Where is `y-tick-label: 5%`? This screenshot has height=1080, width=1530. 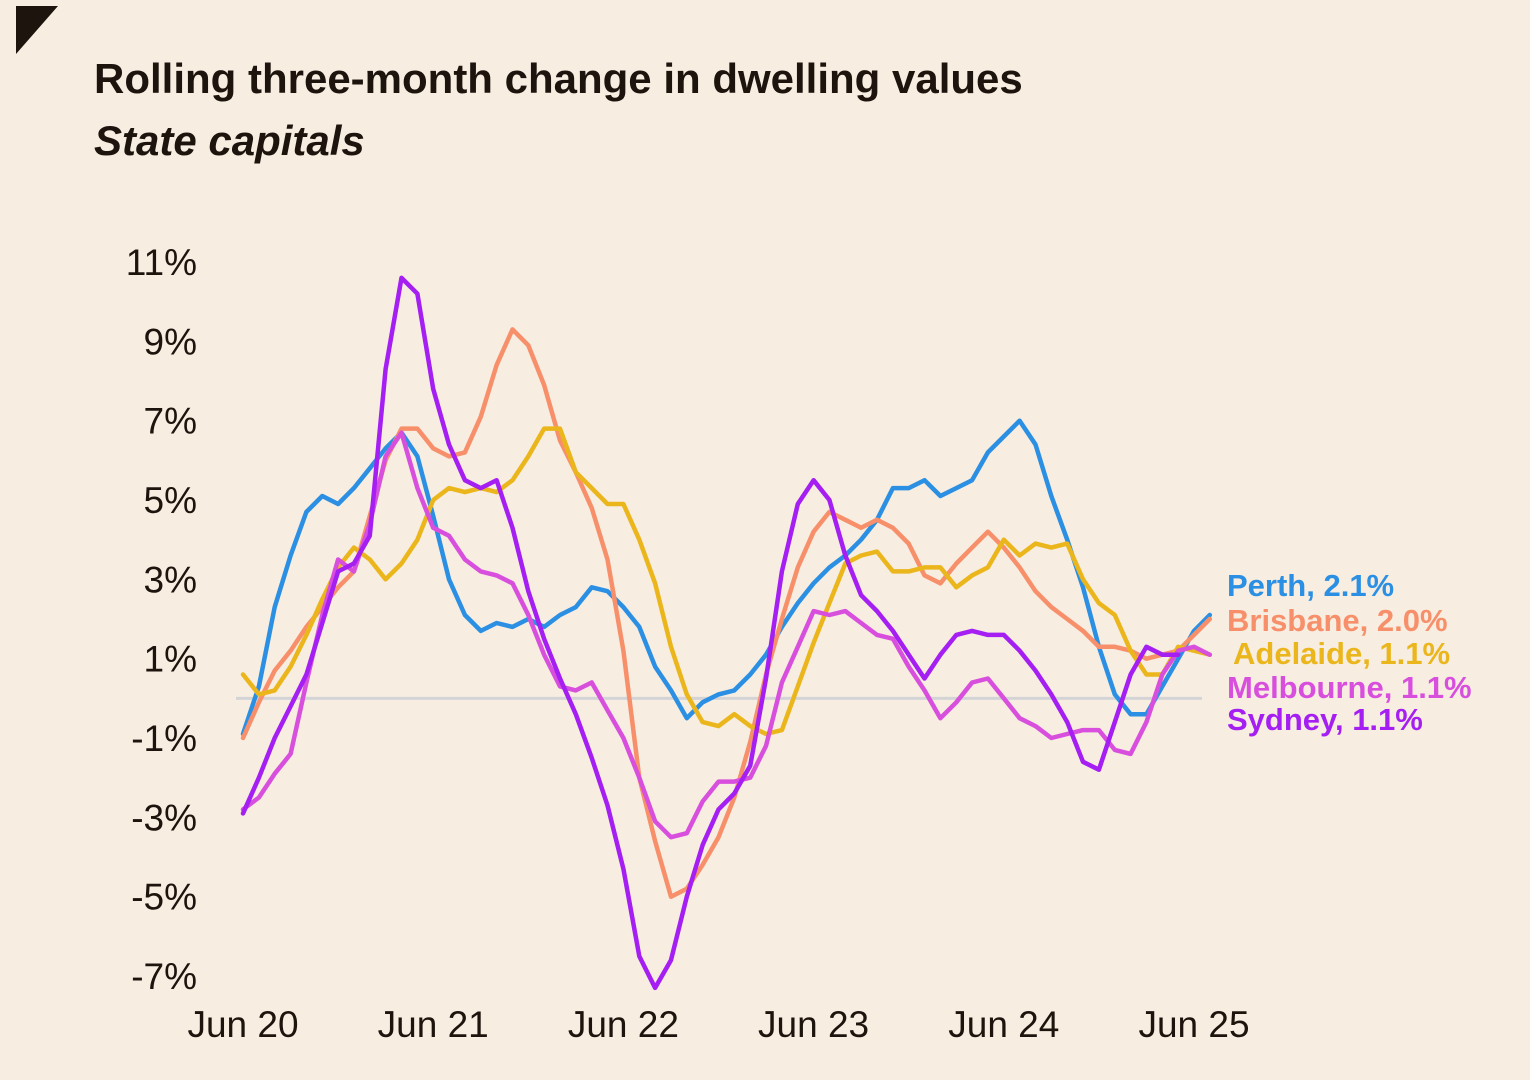 y-tick-label: 5% is located at coordinates (170, 500).